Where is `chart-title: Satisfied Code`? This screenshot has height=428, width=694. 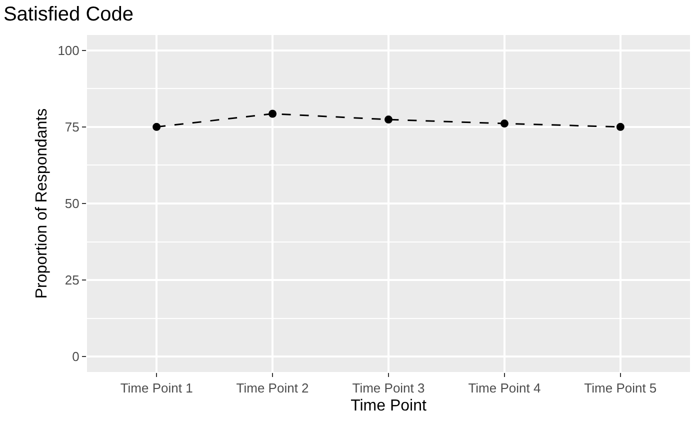 chart-title: Satisfied Code is located at coordinates (68, 14).